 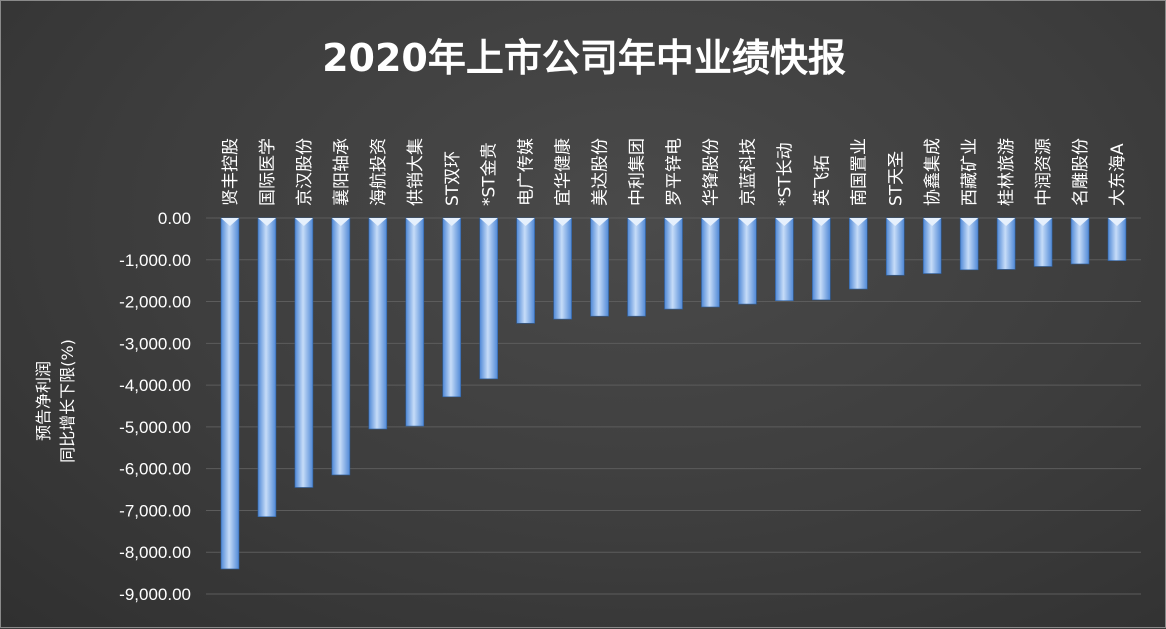 What do you see at coordinates (268, 172) in the screenshot?
I see `category-label: 国际医学` at bounding box center [268, 172].